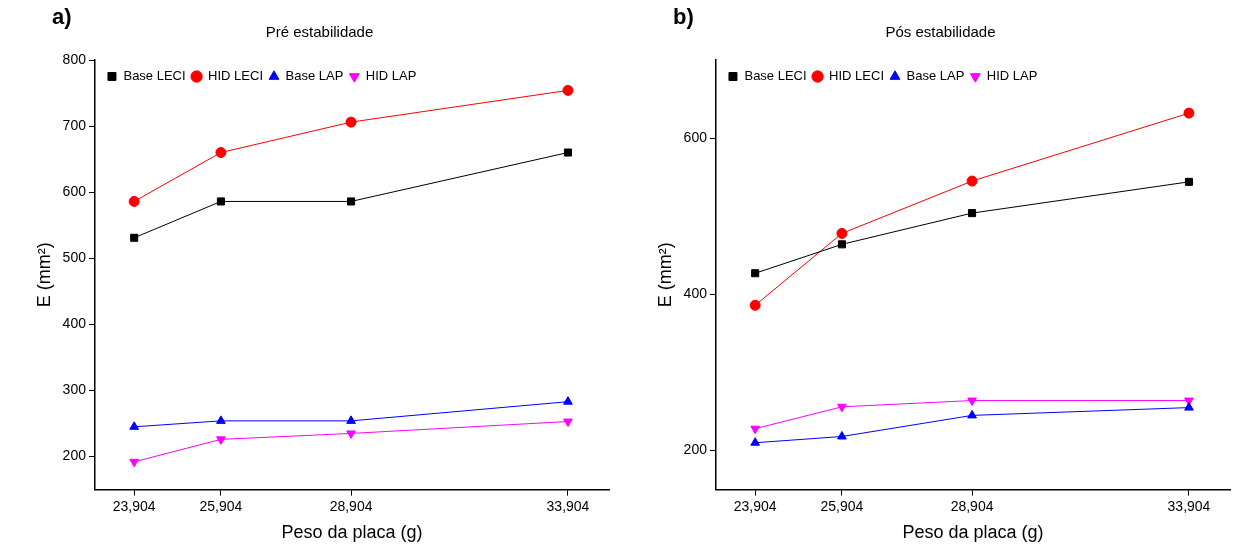 The image size is (1242, 553). I want to click on chart-title: Pós estabilidade, so click(940, 32).